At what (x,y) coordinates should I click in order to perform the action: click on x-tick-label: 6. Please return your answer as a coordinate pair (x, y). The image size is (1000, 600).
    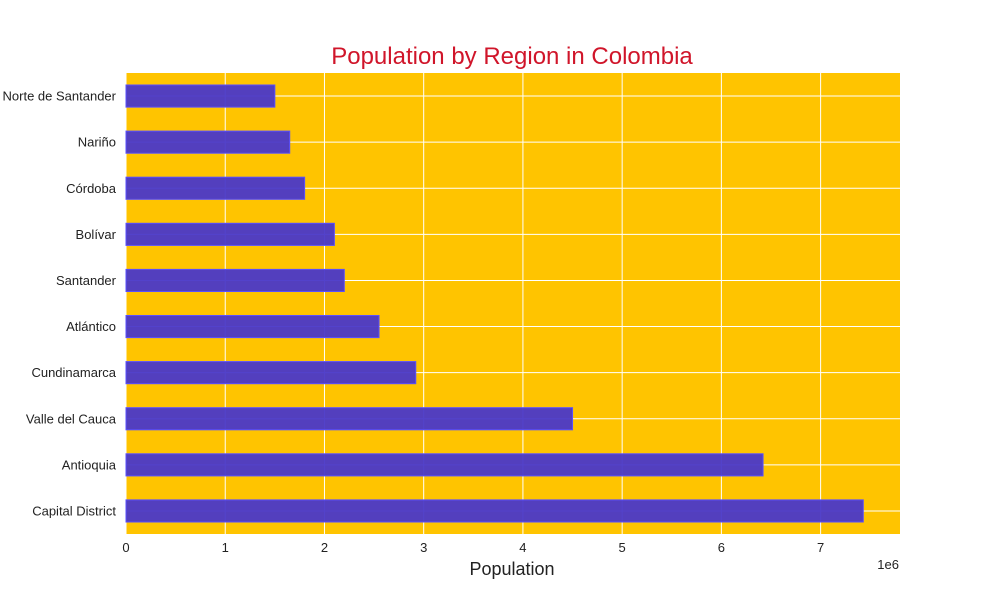
    Looking at the image, I should click on (721, 547).